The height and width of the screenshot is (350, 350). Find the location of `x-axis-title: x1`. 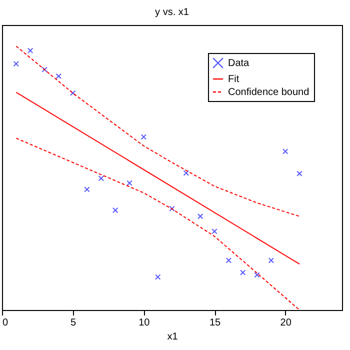

x-axis-title: x1 is located at coordinates (172, 337).